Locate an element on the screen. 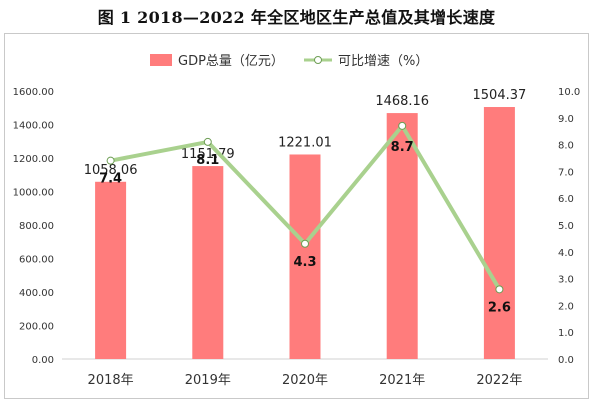 The width and height of the screenshot is (593, 403). x-tick-label: 2019年 is located at coordinates (208, 380).